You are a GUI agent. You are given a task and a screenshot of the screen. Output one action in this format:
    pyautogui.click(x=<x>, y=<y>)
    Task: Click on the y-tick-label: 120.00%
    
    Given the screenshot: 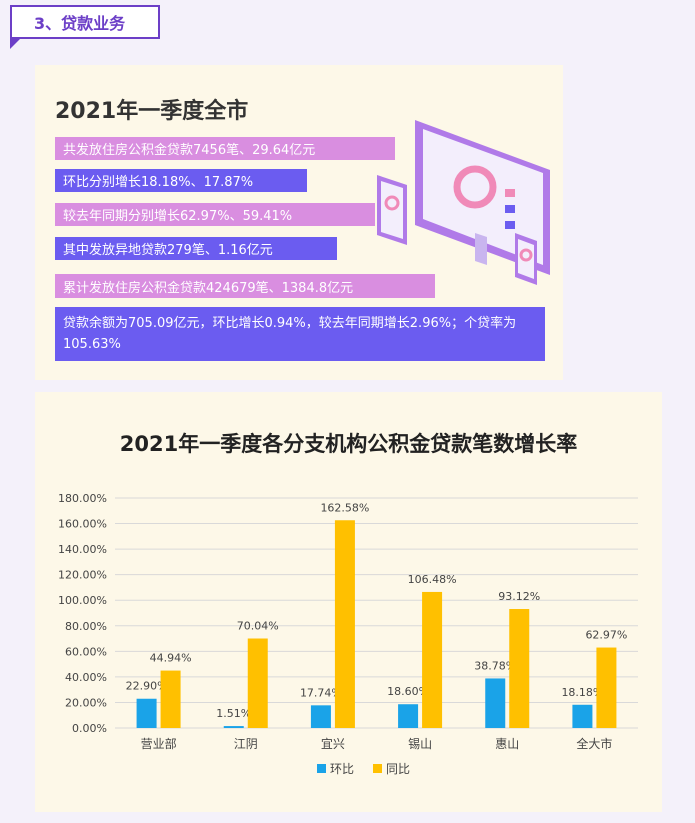 What is the action you would take?
    pyautogui.click(x=82, y=575)
    